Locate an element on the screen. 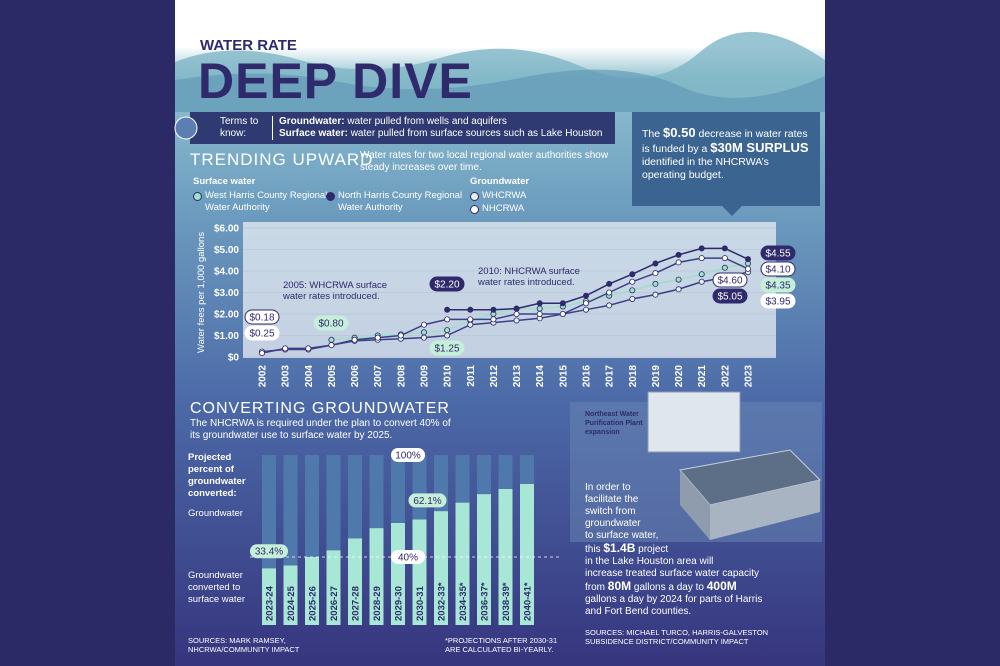  text: In order to is located at coordinates (608, 487).